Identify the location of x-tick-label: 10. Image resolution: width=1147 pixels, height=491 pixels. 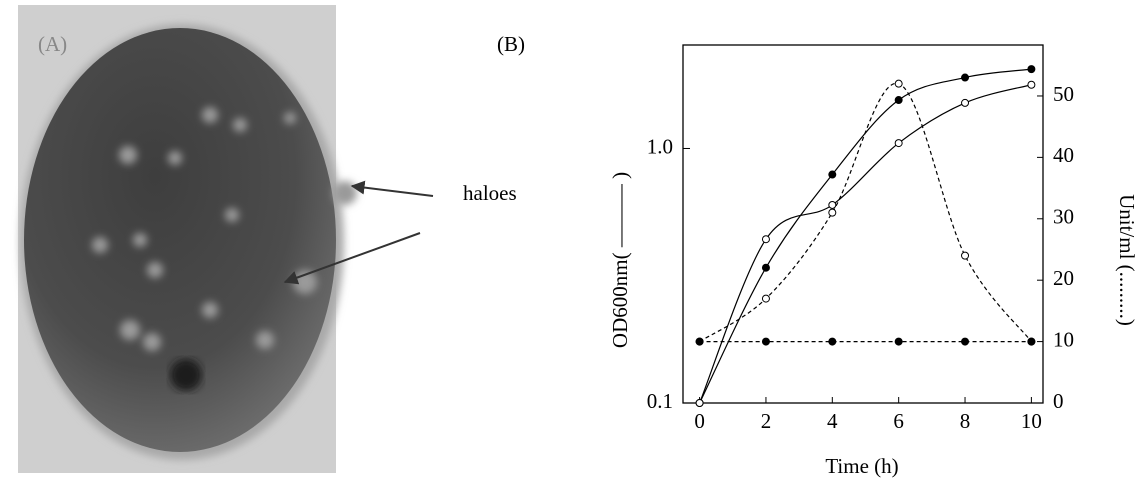
(1031, 421).